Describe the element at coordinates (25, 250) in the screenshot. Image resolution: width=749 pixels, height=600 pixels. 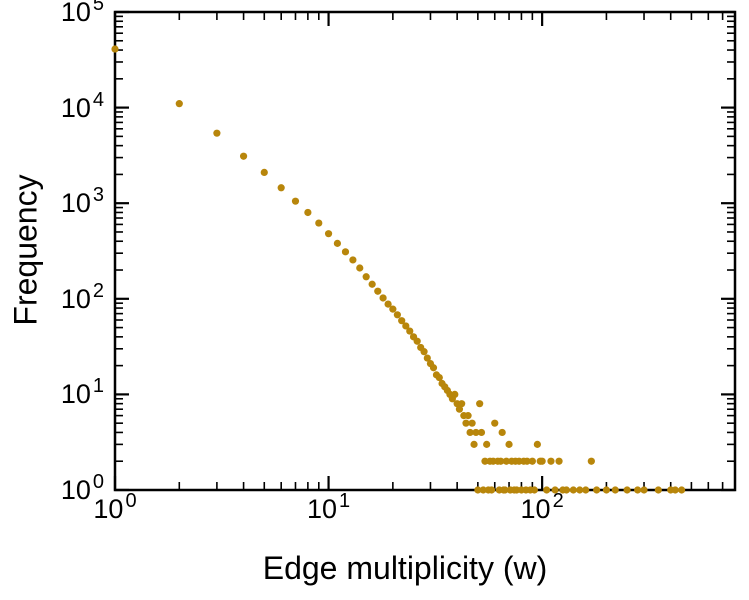
I see `y-axis-label: Frequency` at that location.